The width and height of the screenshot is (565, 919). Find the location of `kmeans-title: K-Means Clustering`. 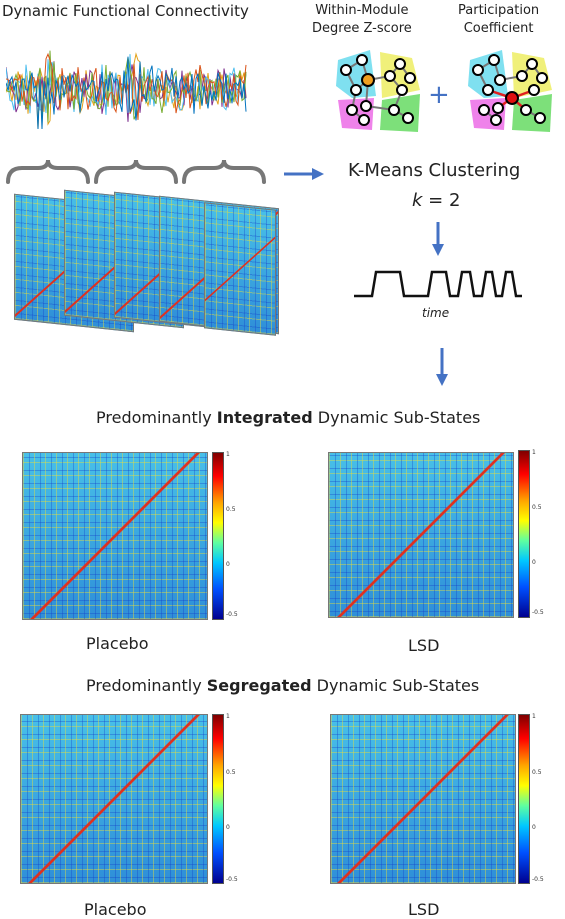

kmeans-title: K-Means Clustering is located at coordinates (434, 170).